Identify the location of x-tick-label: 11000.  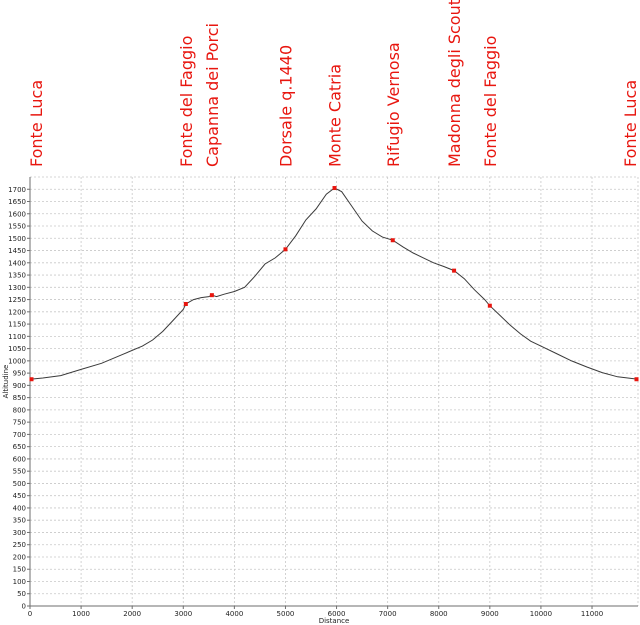
(592, 614).